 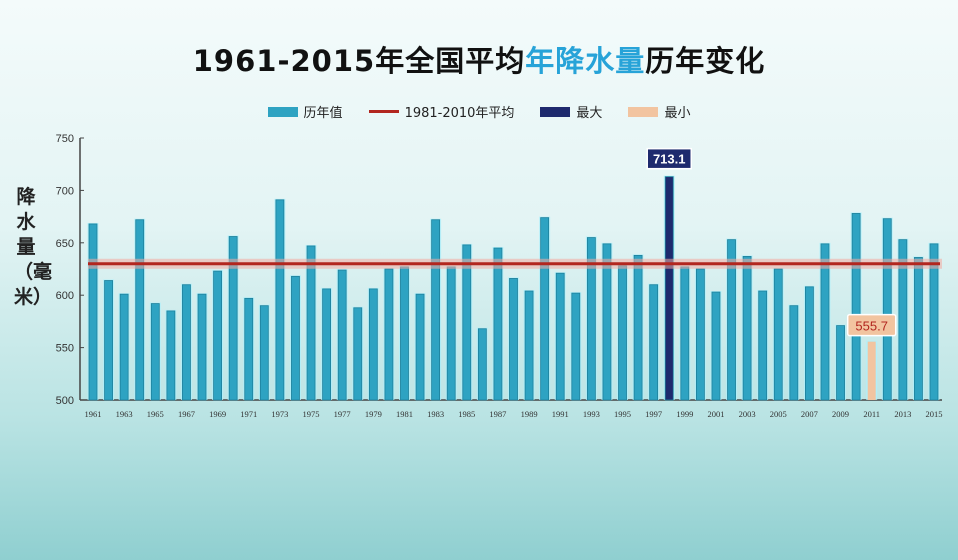 What do you see at coordinates (918, 329) in the screenshot?
I see `bar-2014` at bounding box center [918, 329].